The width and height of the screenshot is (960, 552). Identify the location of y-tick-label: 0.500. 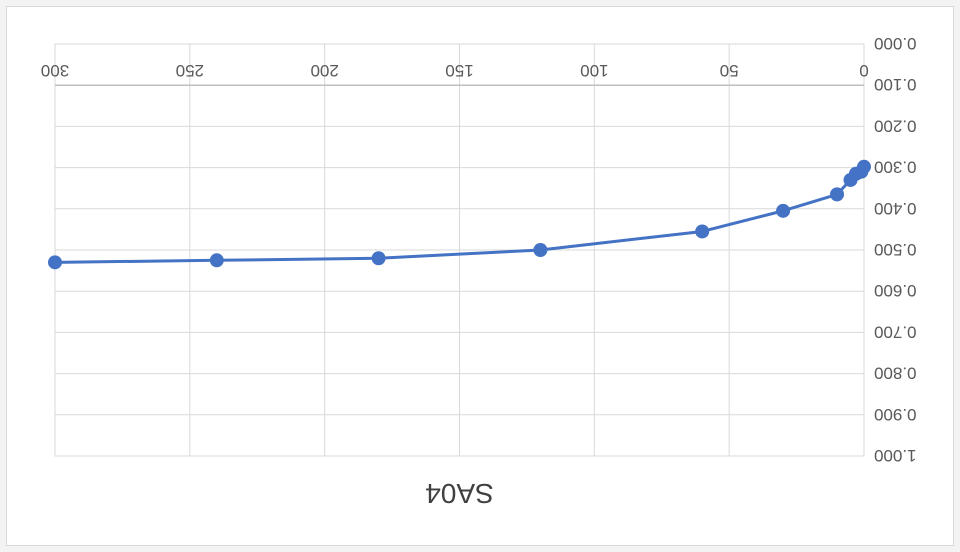
(895, 249).